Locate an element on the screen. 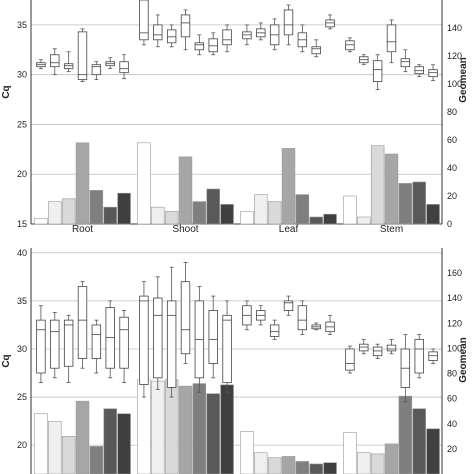 The height and width of the screenshot is (474, 474). right-tick-label: 40 is located at coordinates (452, 424).